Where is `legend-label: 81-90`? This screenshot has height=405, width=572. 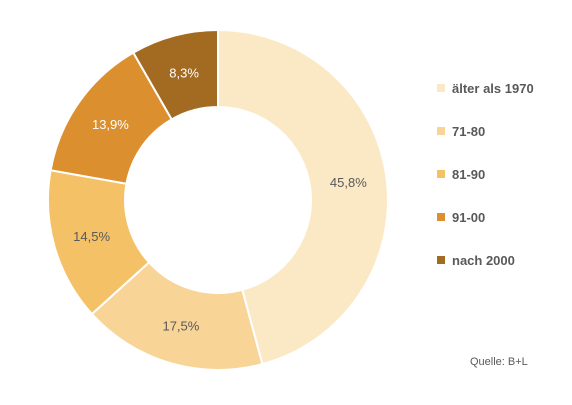 legend-label: 81-90 is located at coordinates (469, 174).